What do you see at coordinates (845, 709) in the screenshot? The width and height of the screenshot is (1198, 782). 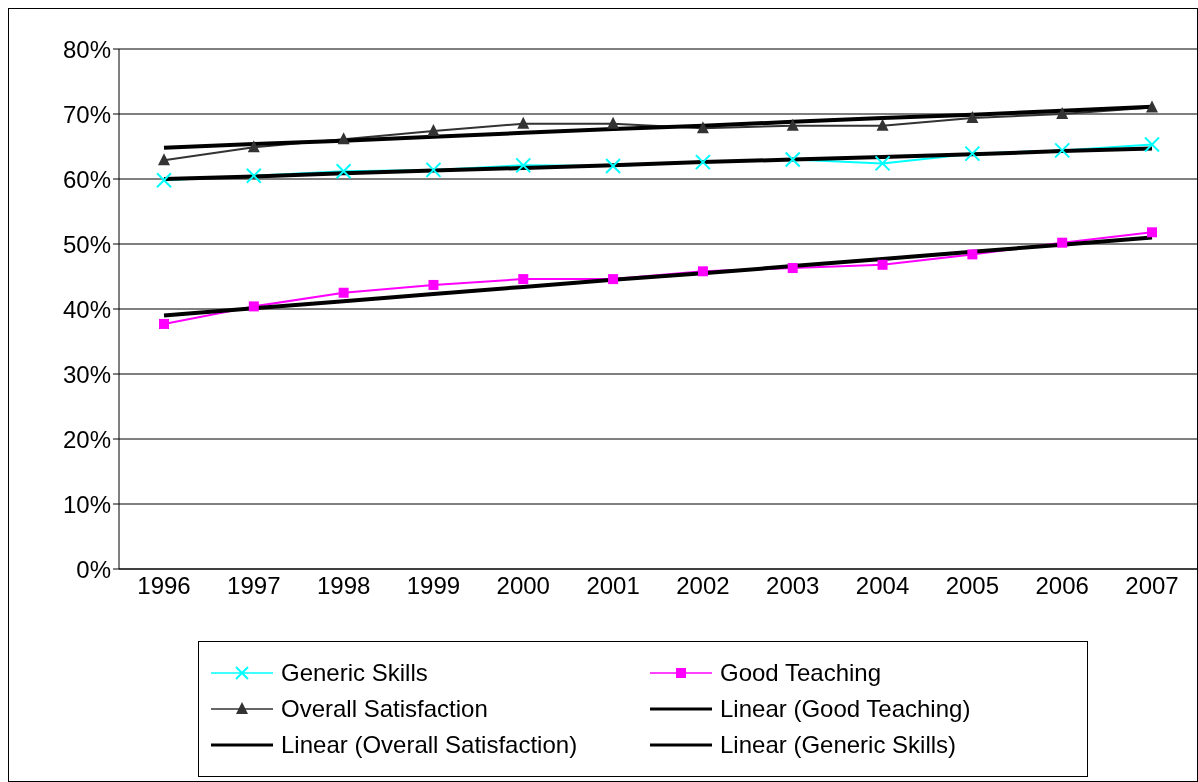 I see `legend-label: Linear (Good Teaching)` at bounding box center [845, 709].